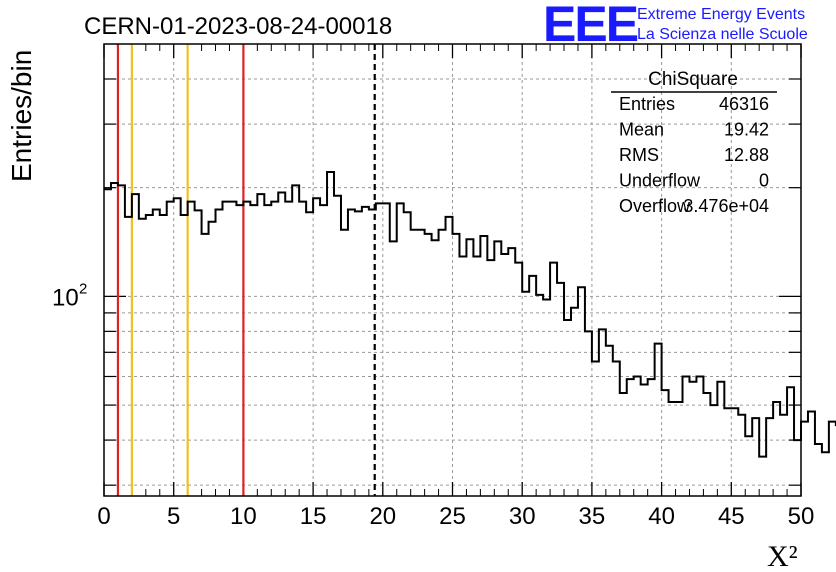 Image resolution: width=836 pixels, height=572 pixels. What do you see at coordinates (590, 26) in the screenshot?
I see `eee-logo-mark: EEE` at bounding box center [590, 26].